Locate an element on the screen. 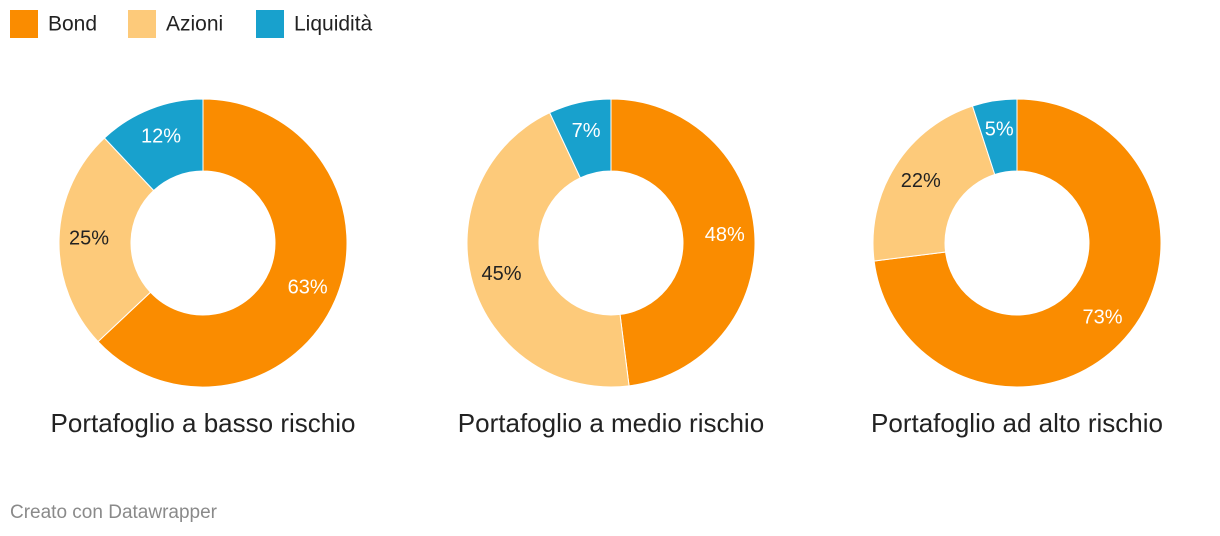  legend-label: Azioni is located at coordinates (194, 24).